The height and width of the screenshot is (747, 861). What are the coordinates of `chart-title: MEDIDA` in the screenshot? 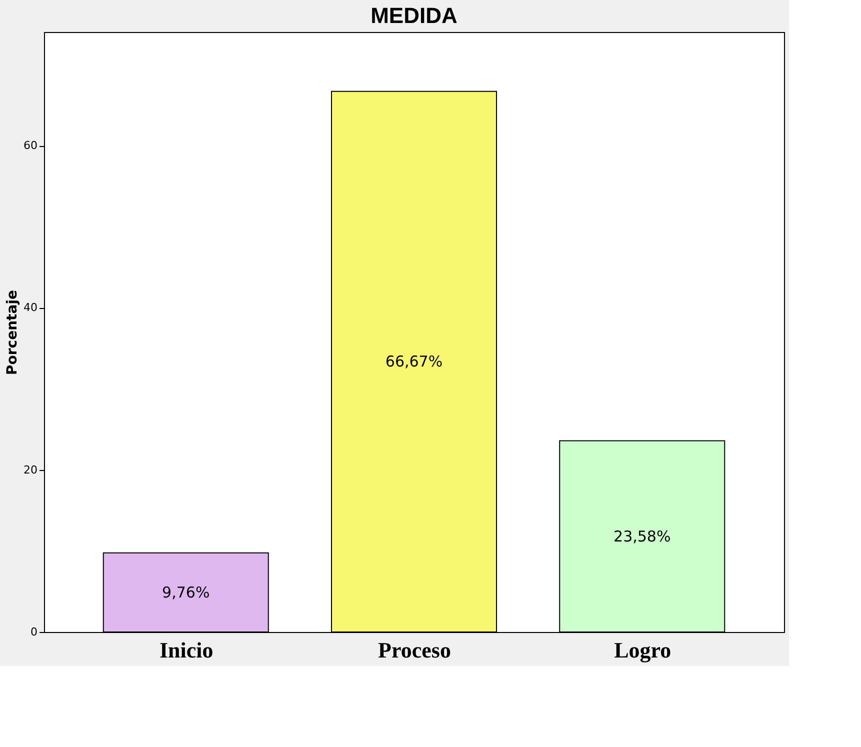 It's located at (414, 15).